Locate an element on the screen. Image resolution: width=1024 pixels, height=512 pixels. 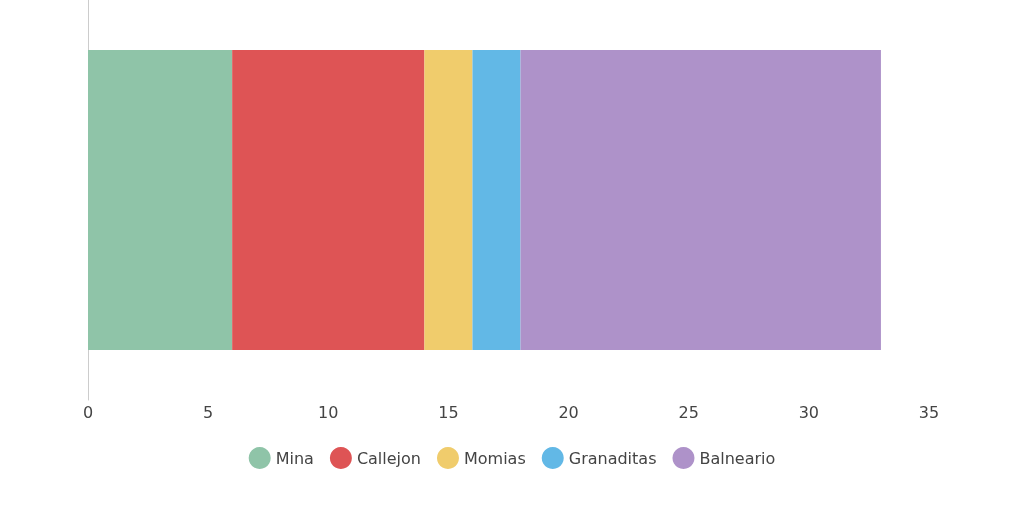
legend-label: Balneario is located at coordinates (737, 458).